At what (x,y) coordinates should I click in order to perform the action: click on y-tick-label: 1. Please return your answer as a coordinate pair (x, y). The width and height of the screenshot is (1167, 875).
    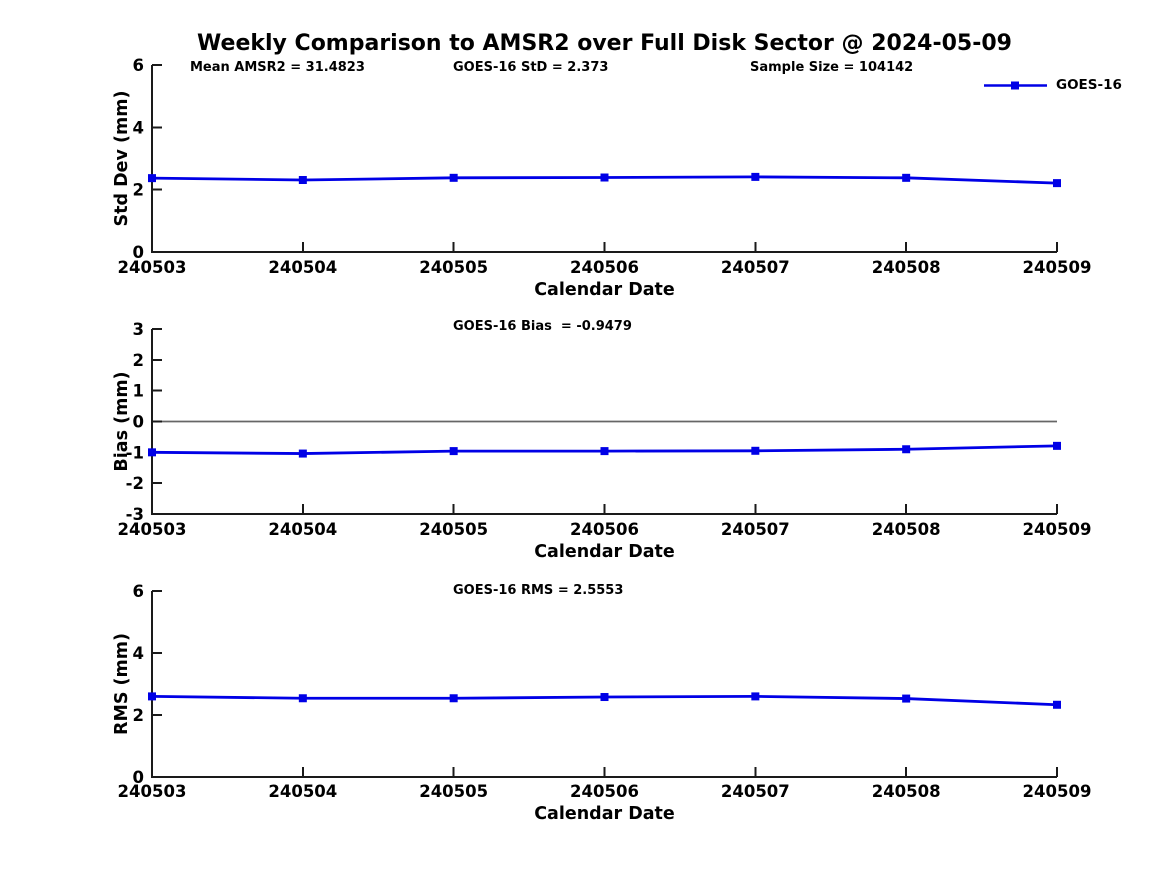
    Looking at the image, I should click on (138, 391).